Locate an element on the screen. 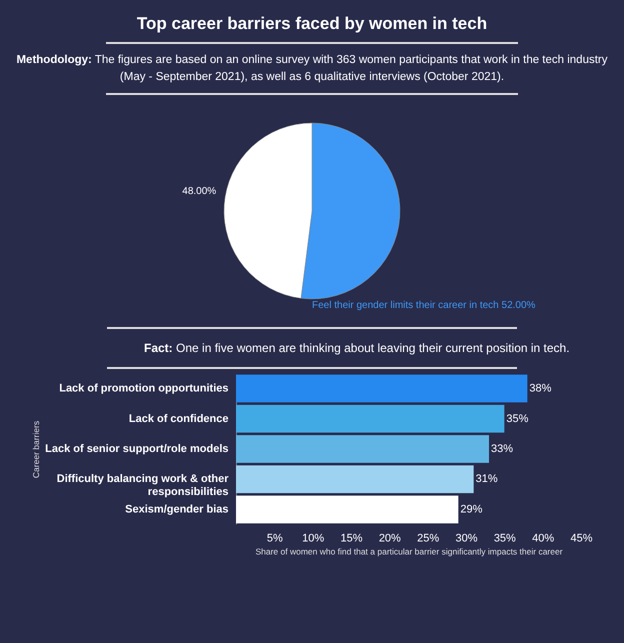 Image resolution: width=624 pixels, height=643 pixels. x-axis-title: Share of women who find that a particular barrier significantly impacts their career is located at coordinates (409, 551).